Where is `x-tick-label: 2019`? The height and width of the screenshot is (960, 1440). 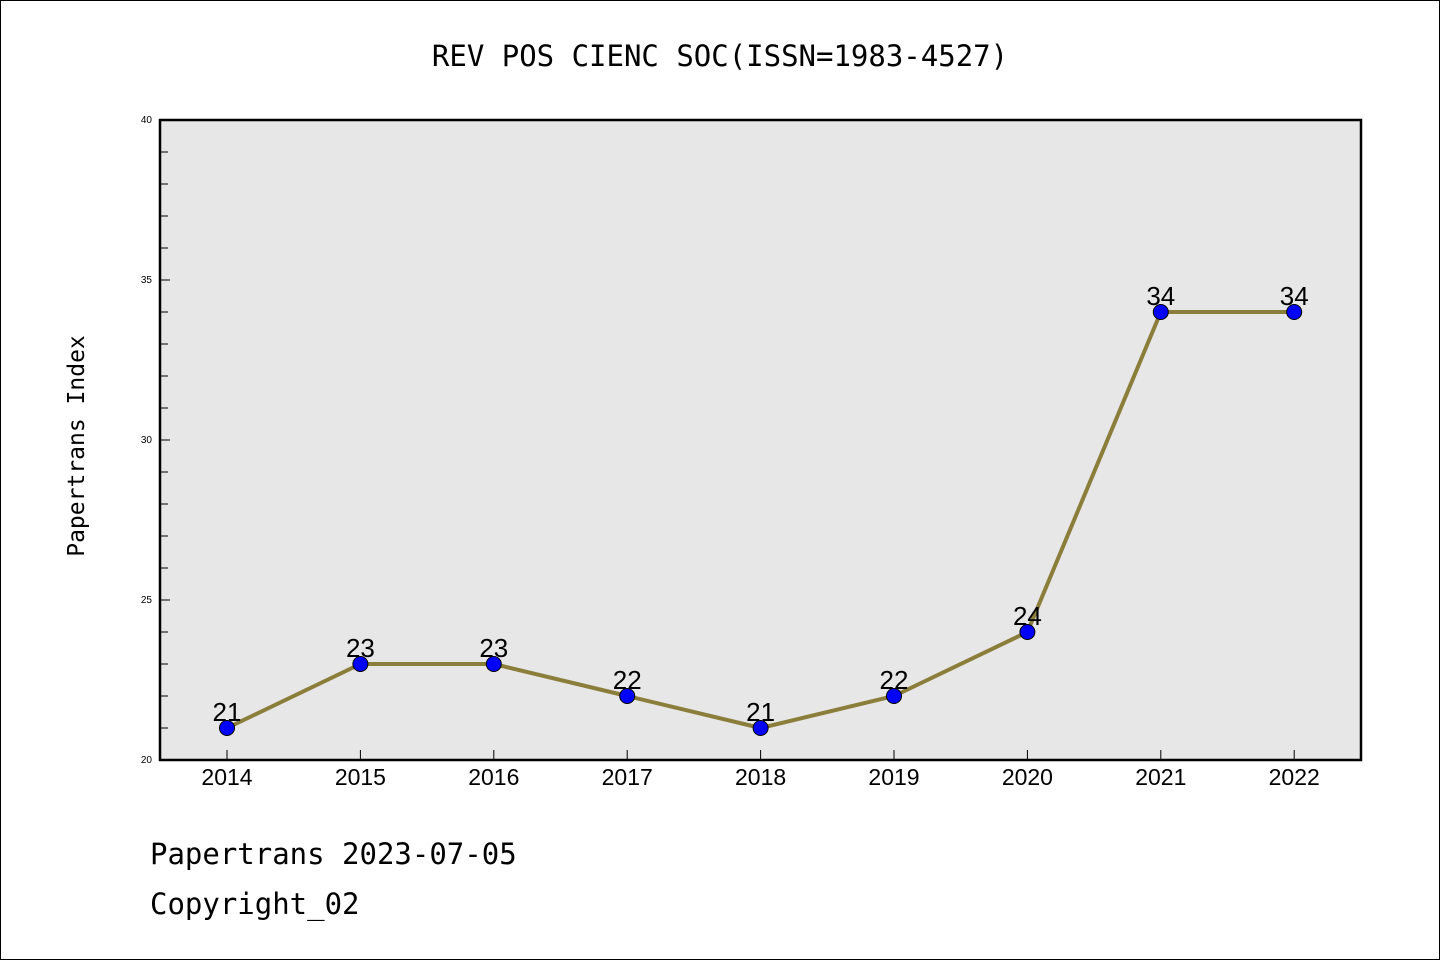 x-tick-label: 2019 is located at coordinates (893, 777).